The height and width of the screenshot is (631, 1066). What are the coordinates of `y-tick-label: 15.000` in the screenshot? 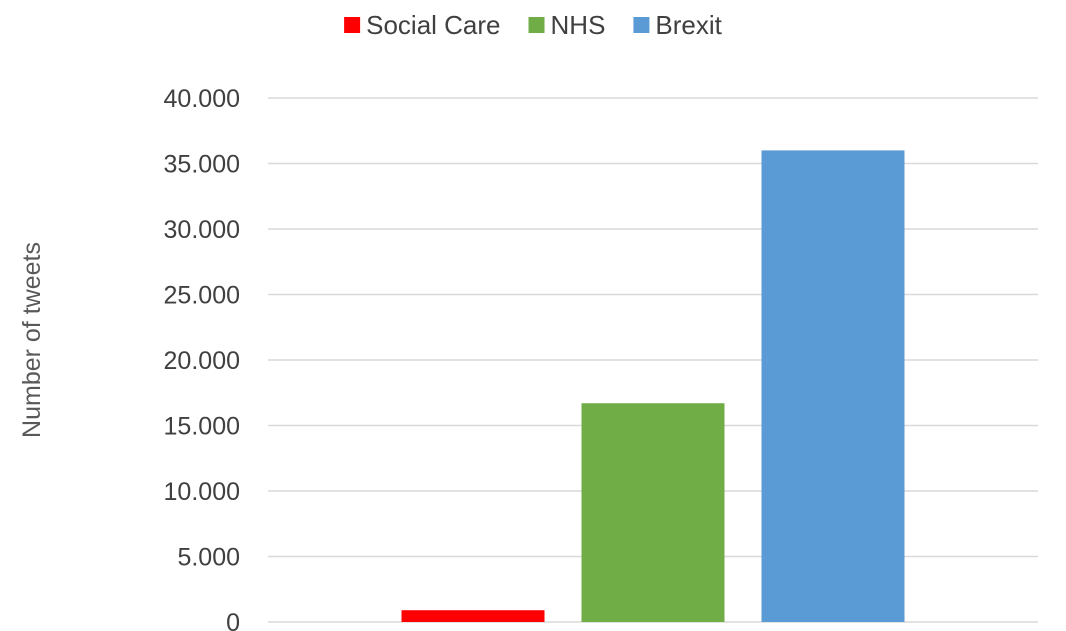 It's located at (202, 427).